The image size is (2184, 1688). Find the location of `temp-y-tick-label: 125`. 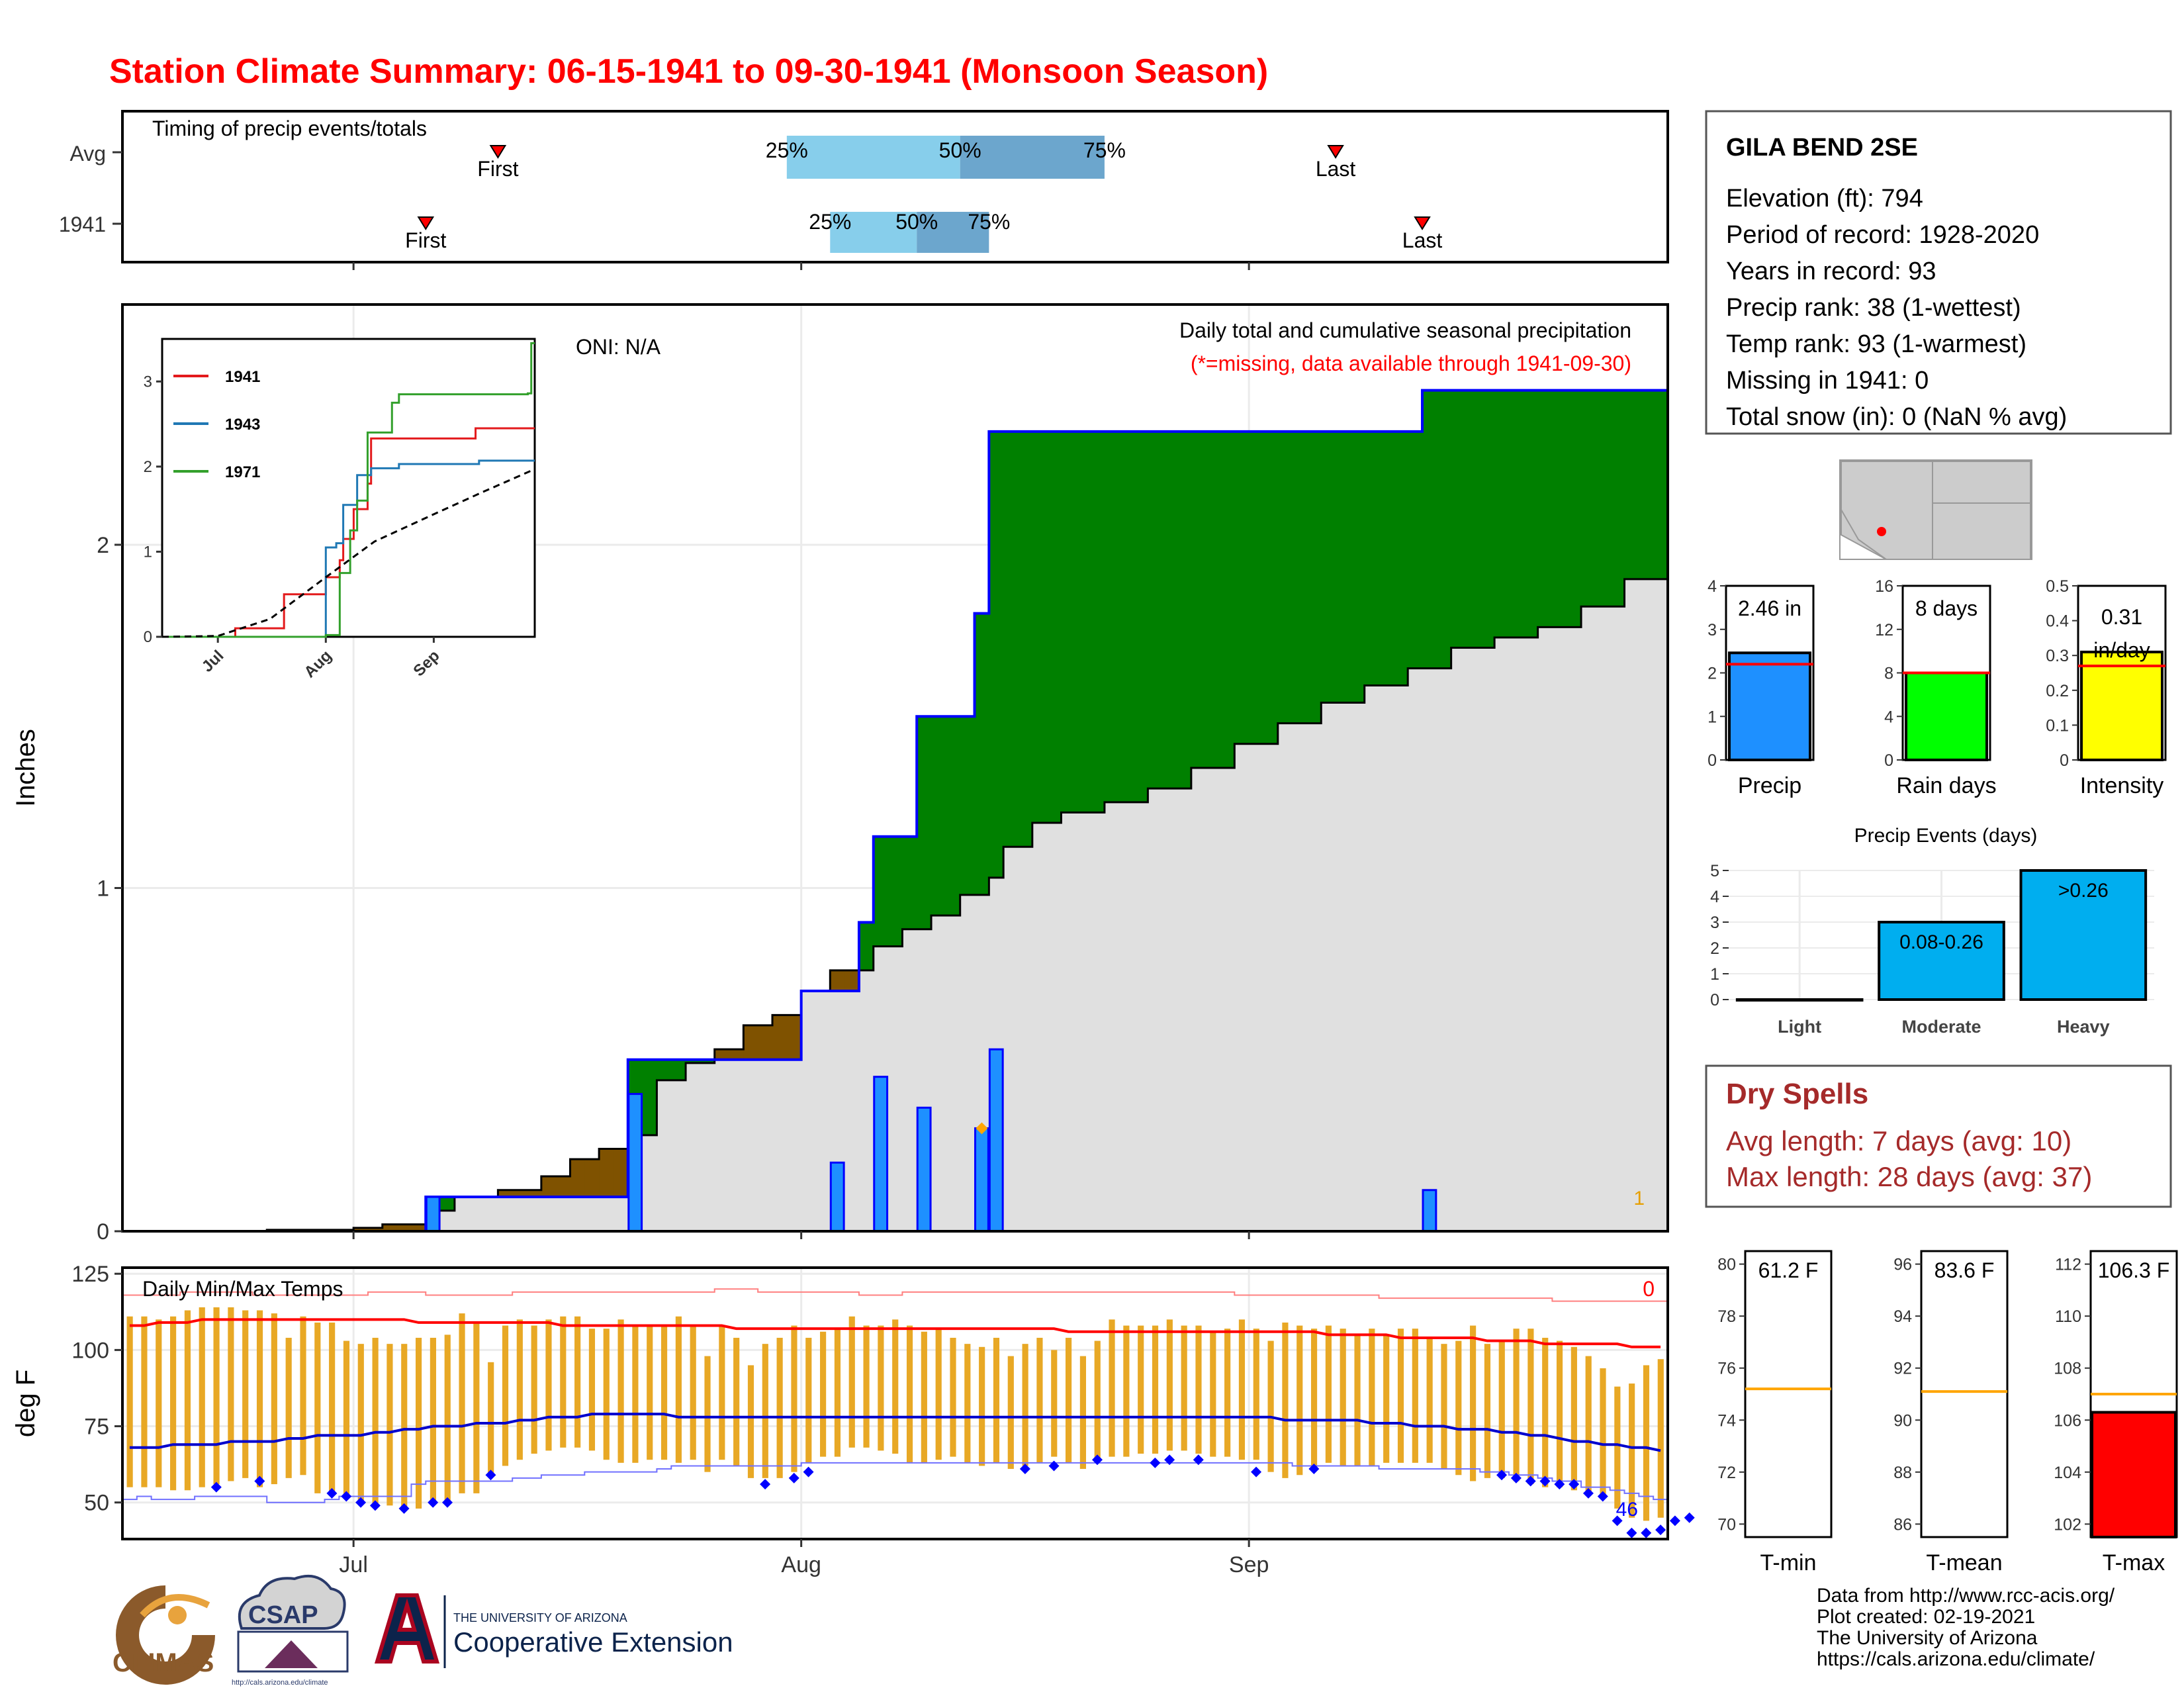

temp-y-tick-label: 125 is located at coordinates (90, 1274).